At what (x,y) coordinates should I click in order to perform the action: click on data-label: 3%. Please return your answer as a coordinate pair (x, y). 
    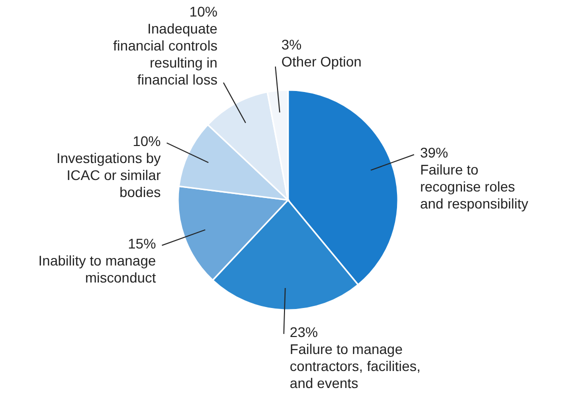
    Looking at the image, I should click on (291, 44).